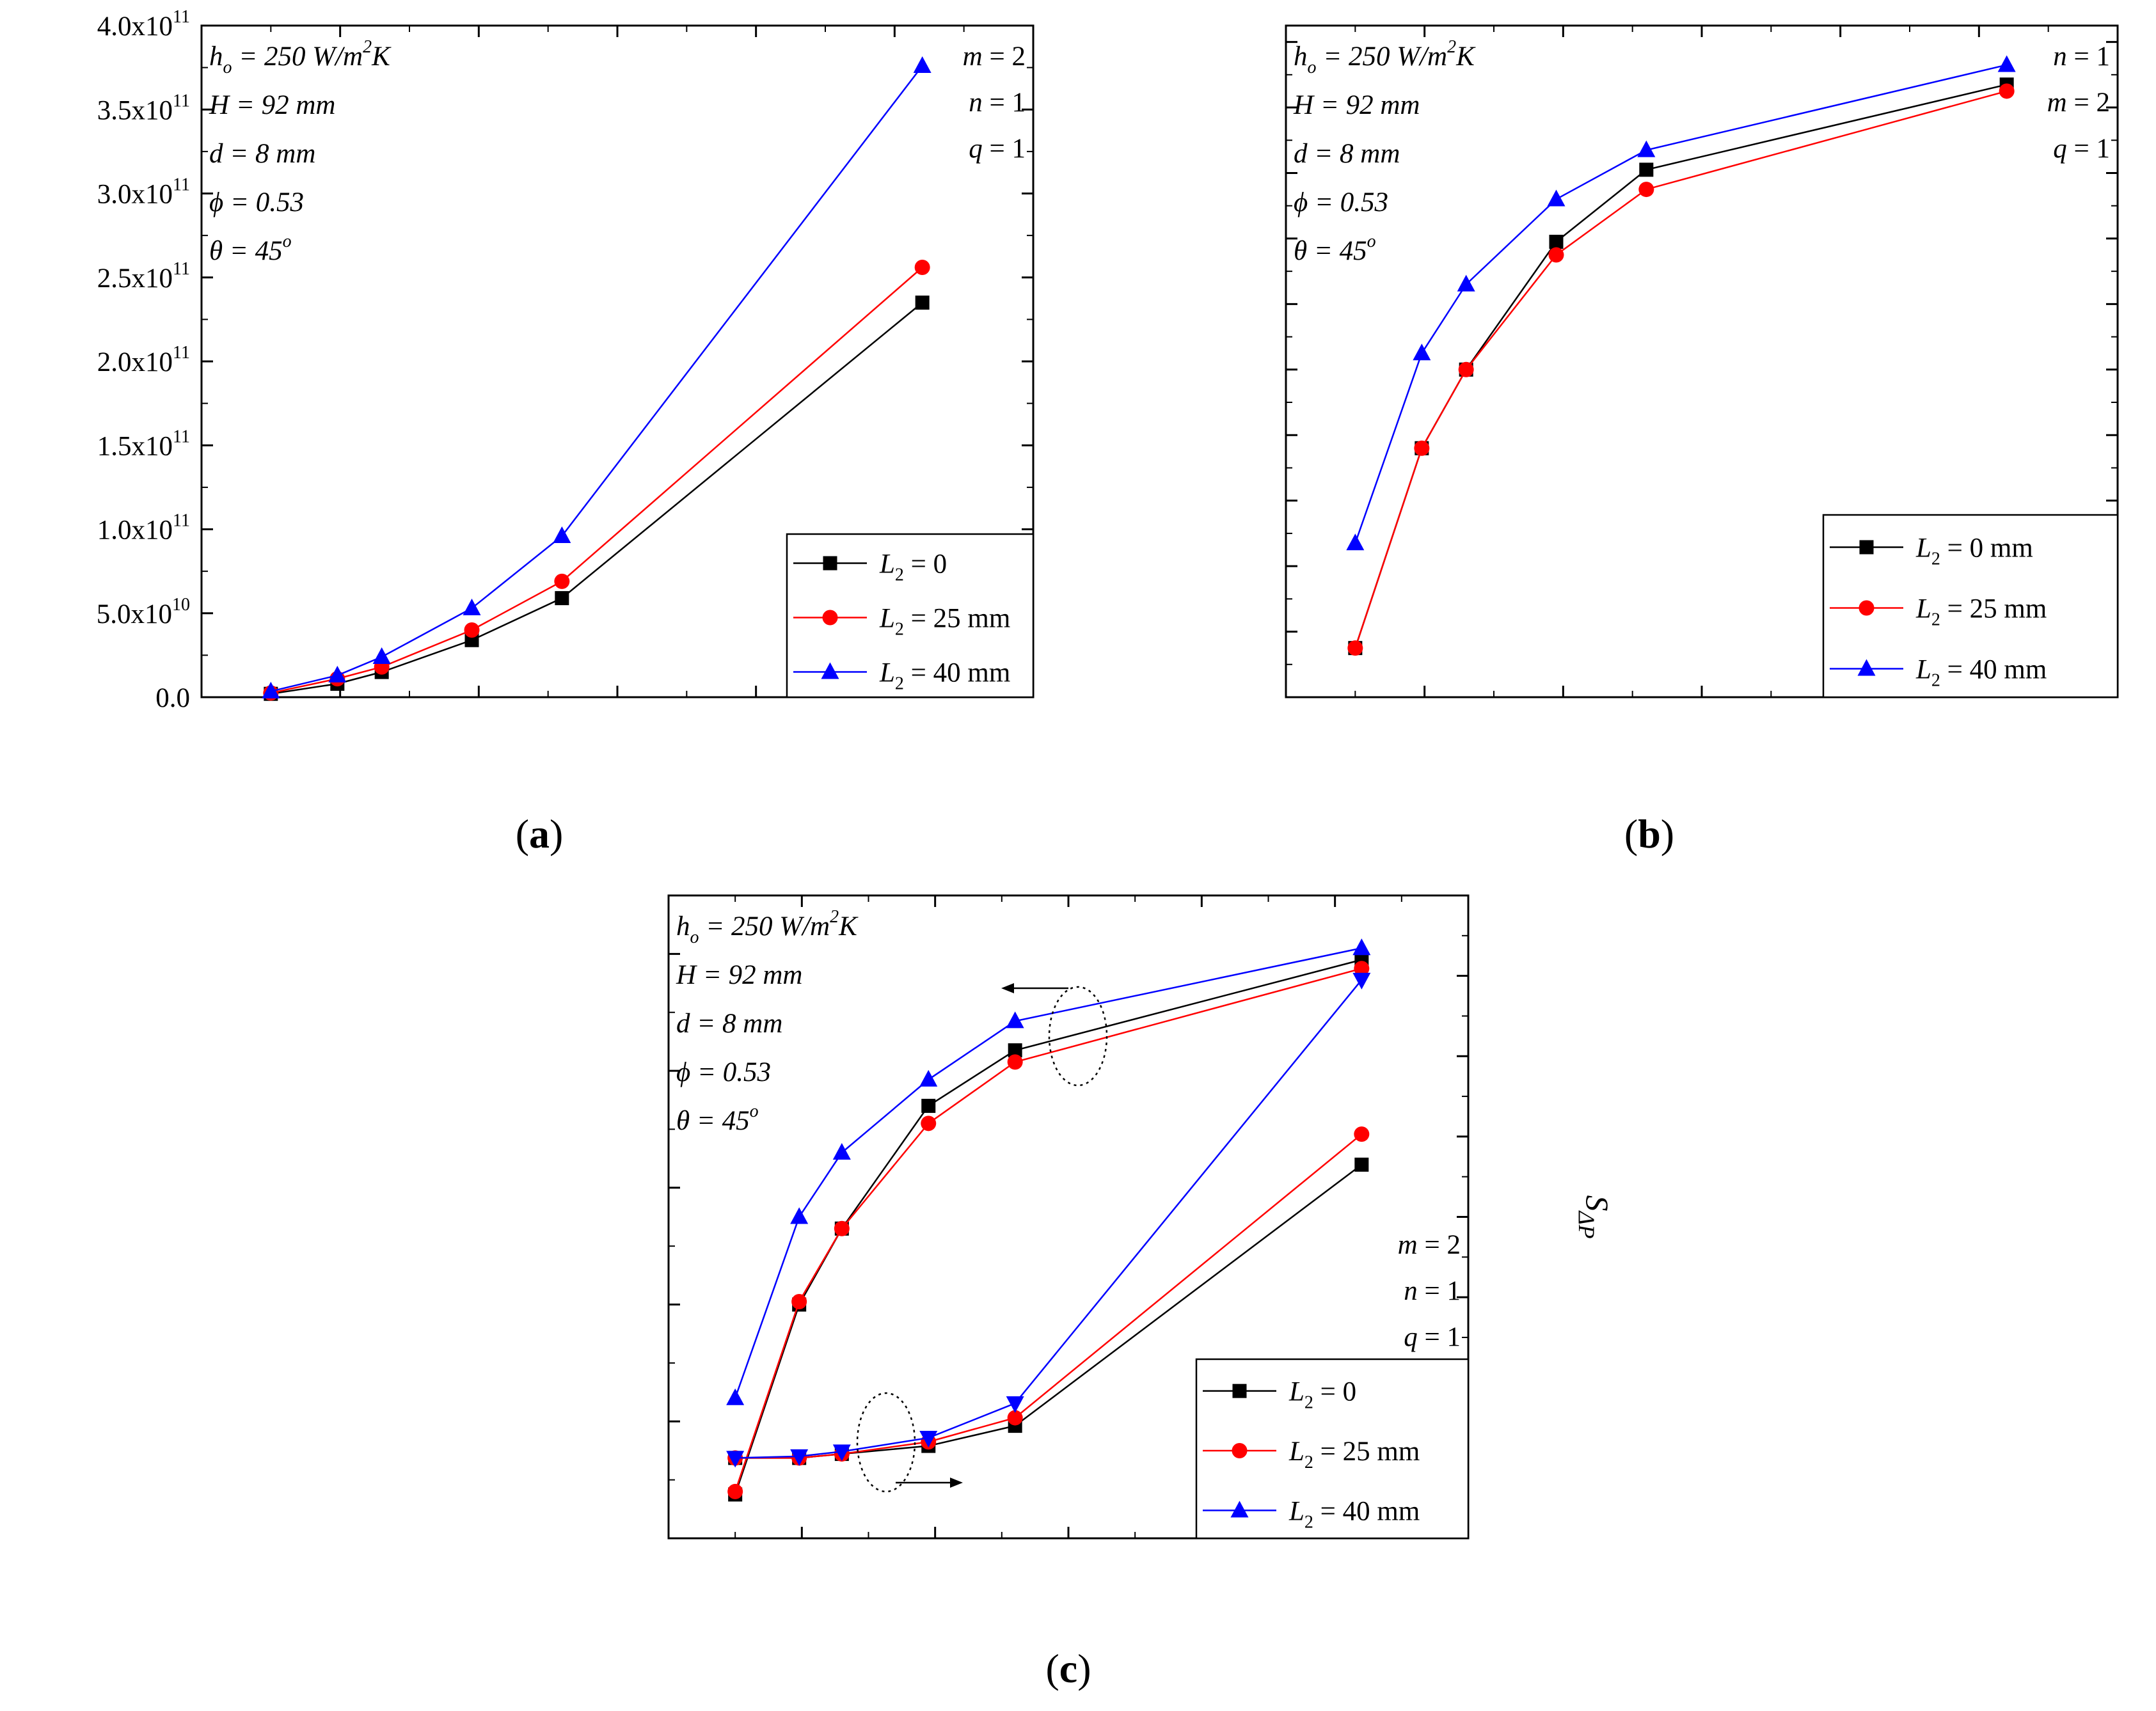  I want to click on y-tick-label: 4.0x10¹¹, so click(143, 24).